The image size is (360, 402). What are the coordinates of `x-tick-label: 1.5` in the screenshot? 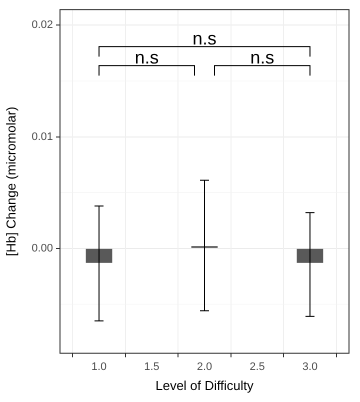 It's located at (152, 366).